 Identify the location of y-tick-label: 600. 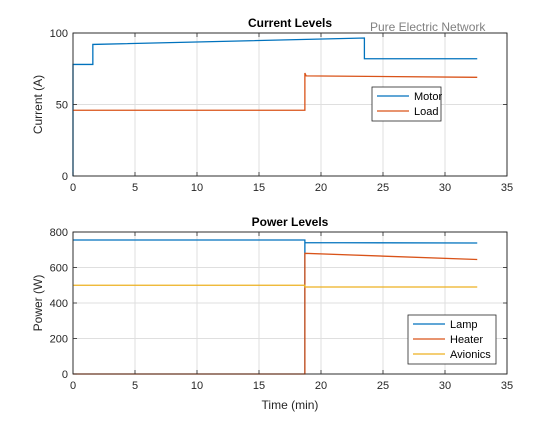
(59, 269).